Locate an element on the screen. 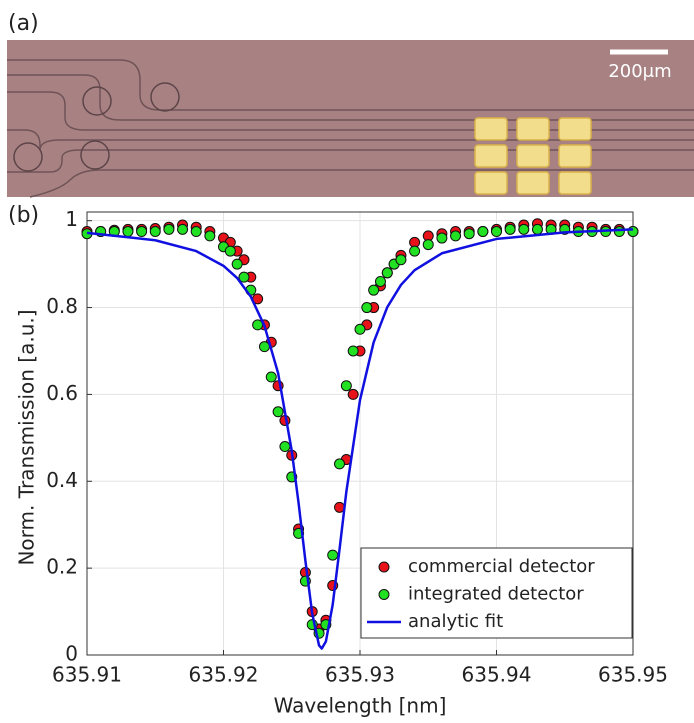 This screenshot has height=723, width=694. contact-pads is located at coordinates (533, 156).